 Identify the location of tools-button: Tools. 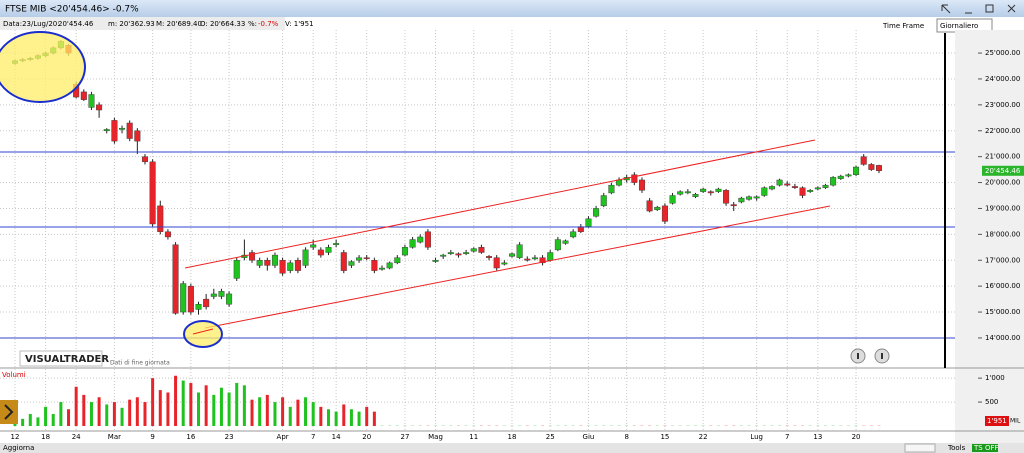
(956, 448).